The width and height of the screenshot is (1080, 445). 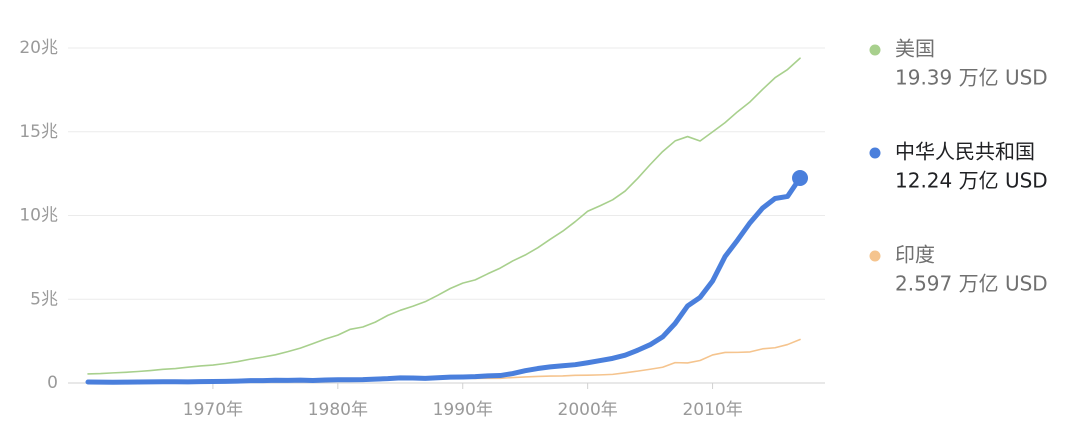 I want to click on legend-item: 中华人民共和国 12.24 万亿 USD, so click(x=958, y=166).